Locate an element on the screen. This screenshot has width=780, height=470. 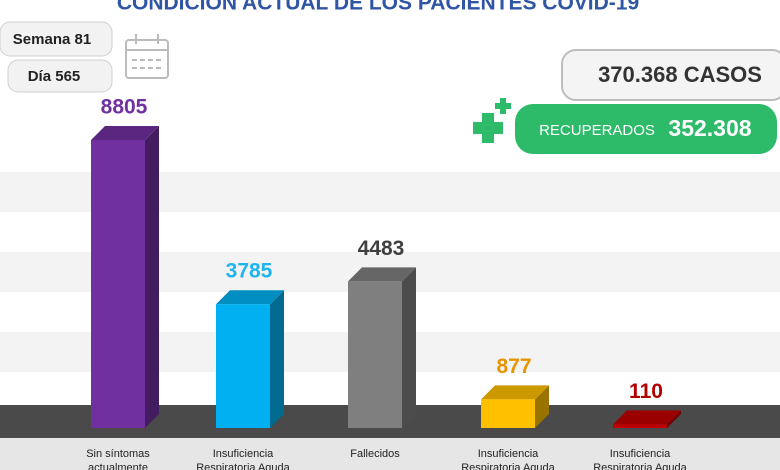
recovered-value: 352.308 is located at coordinates (709, 128).